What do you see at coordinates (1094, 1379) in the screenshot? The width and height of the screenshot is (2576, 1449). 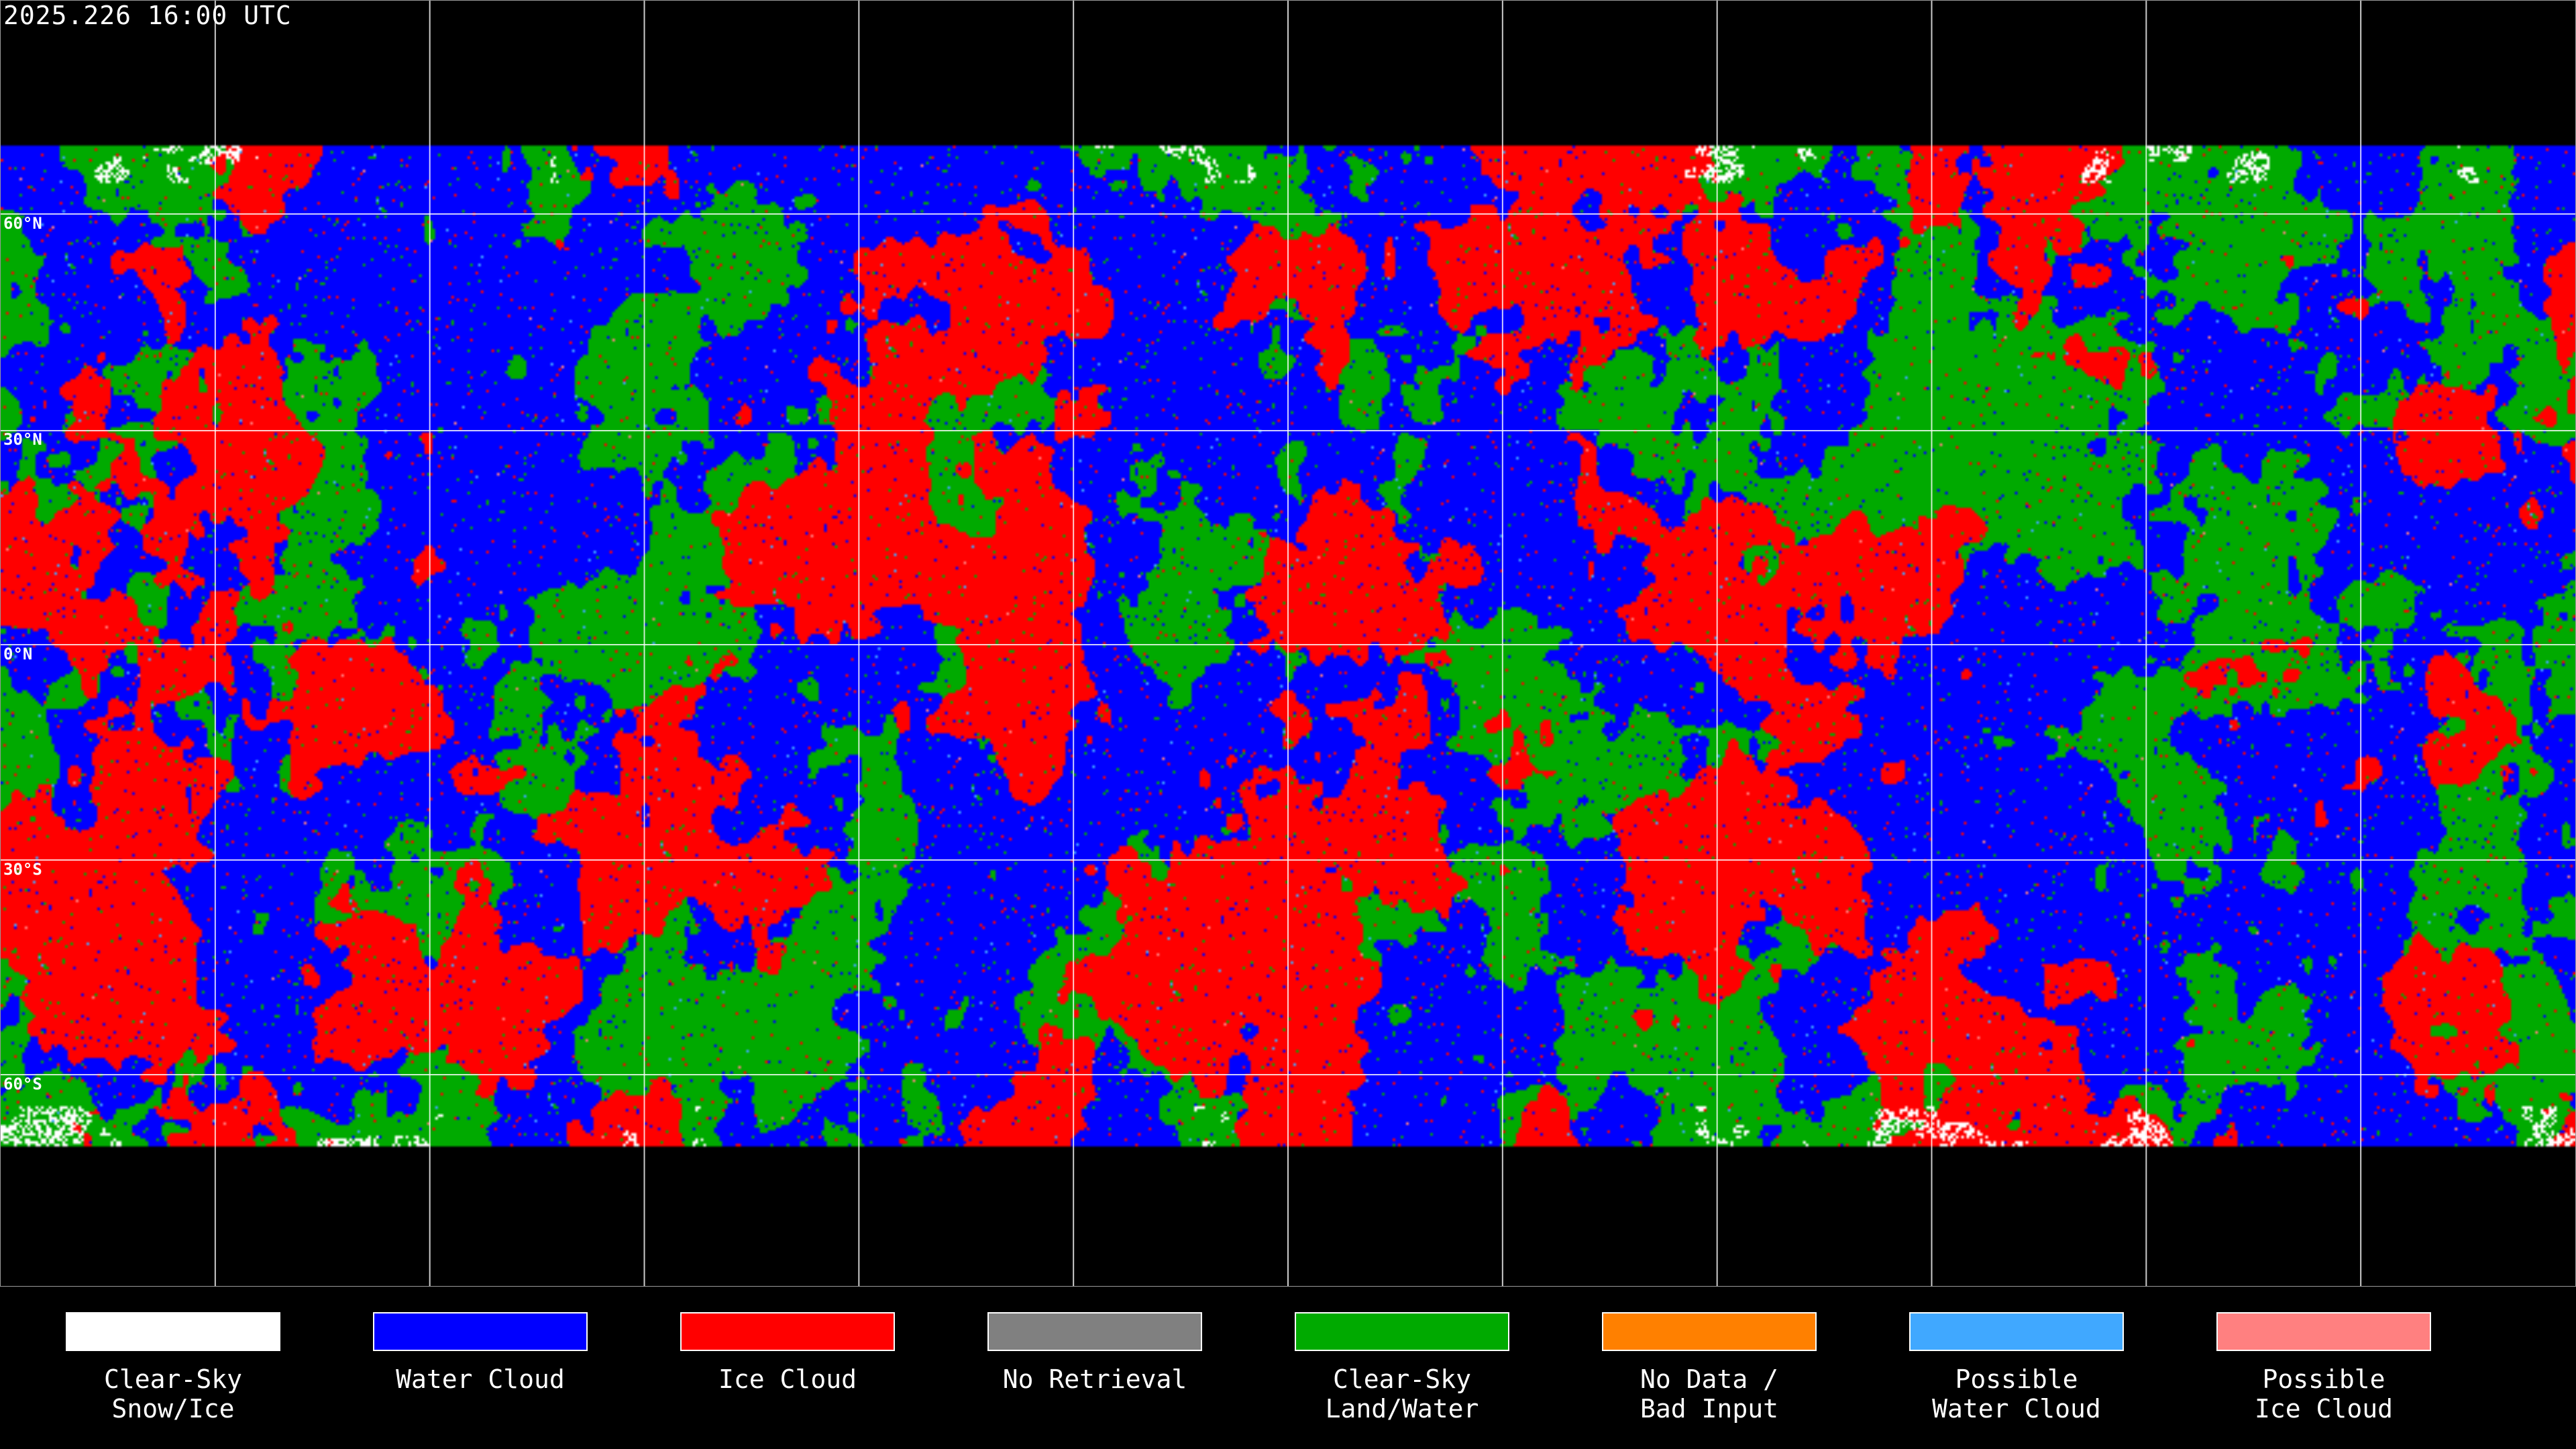 I see `legend-label: No Retrieval` at bounding box center [1094, 1379].